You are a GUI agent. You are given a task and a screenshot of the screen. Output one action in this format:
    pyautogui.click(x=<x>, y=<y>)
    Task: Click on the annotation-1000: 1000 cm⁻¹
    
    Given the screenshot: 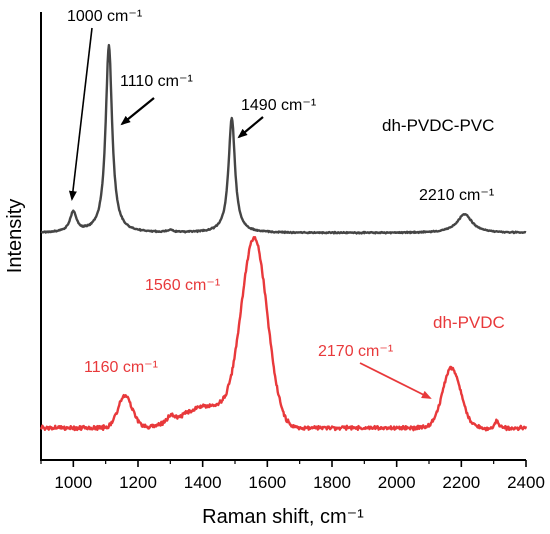 What is the action you would take?
    pyautogui.click(x=104, y=16)
    